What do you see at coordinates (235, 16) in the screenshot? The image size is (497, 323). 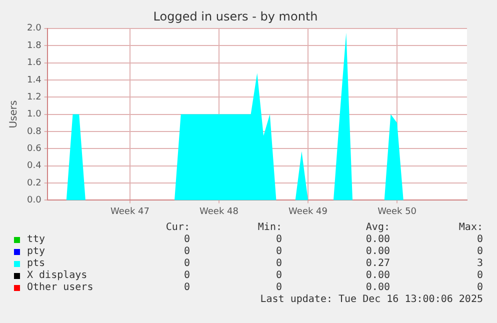 I see `chart-title: Logged in users - by month` at bounding box center [235, 16].